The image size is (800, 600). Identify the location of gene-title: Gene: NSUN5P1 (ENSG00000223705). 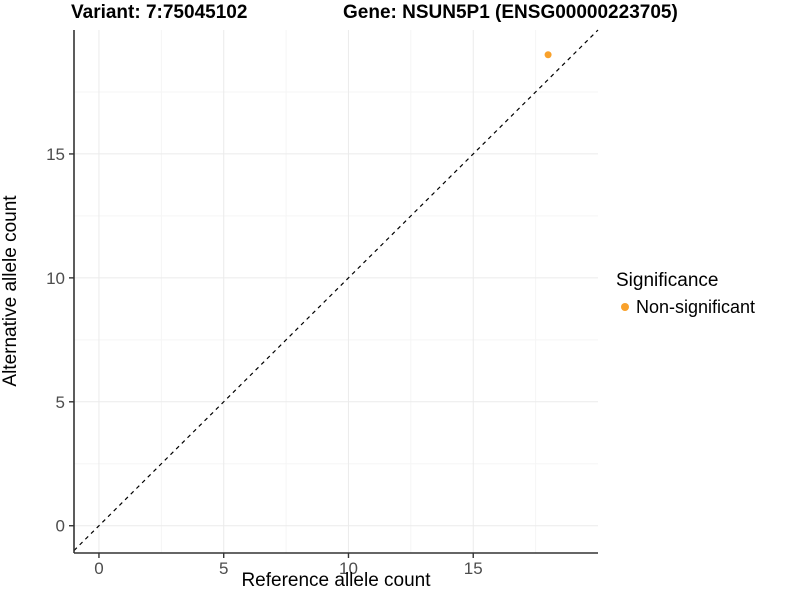
(510, 12).